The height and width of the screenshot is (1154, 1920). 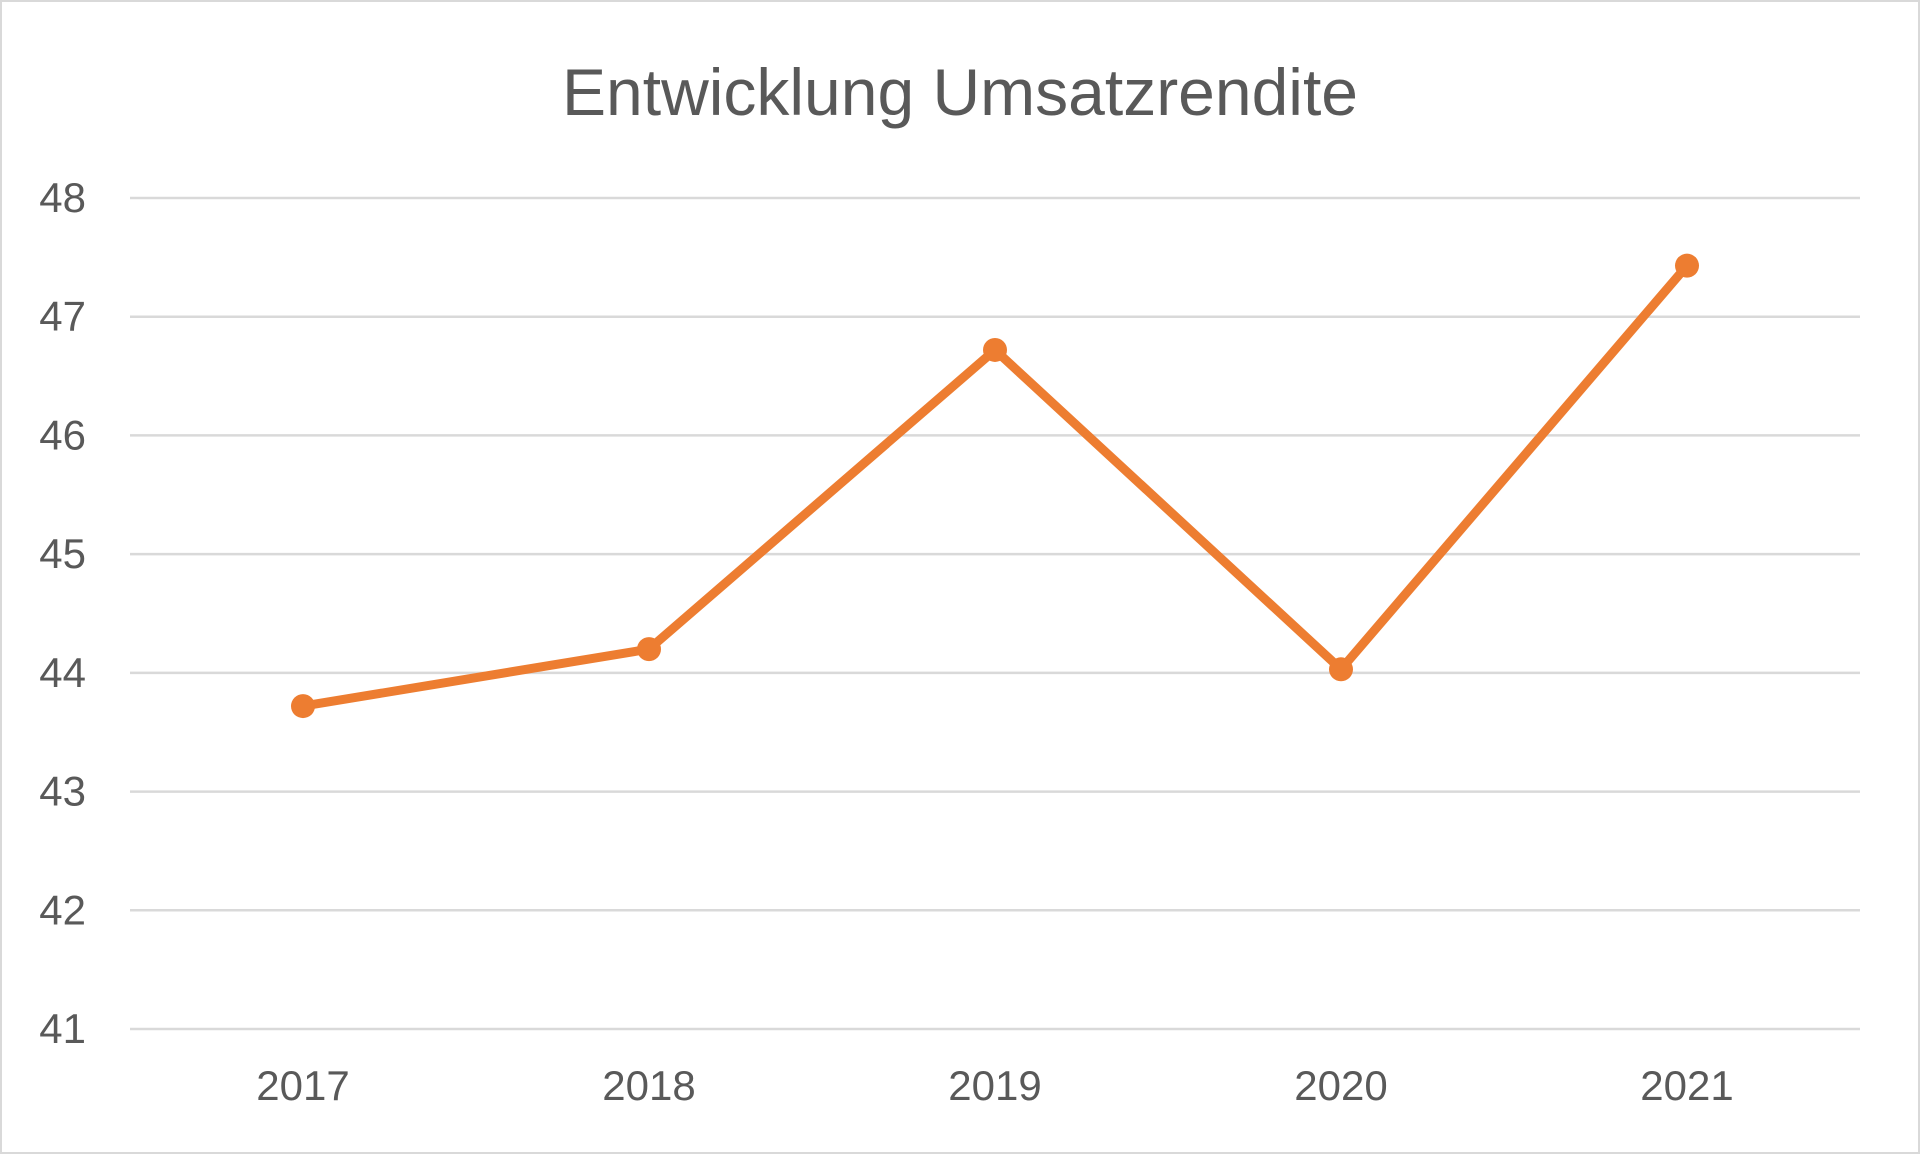 I want to click on chart-title: Entwicklung Umsatzrendite, so click(x=960, y=92).